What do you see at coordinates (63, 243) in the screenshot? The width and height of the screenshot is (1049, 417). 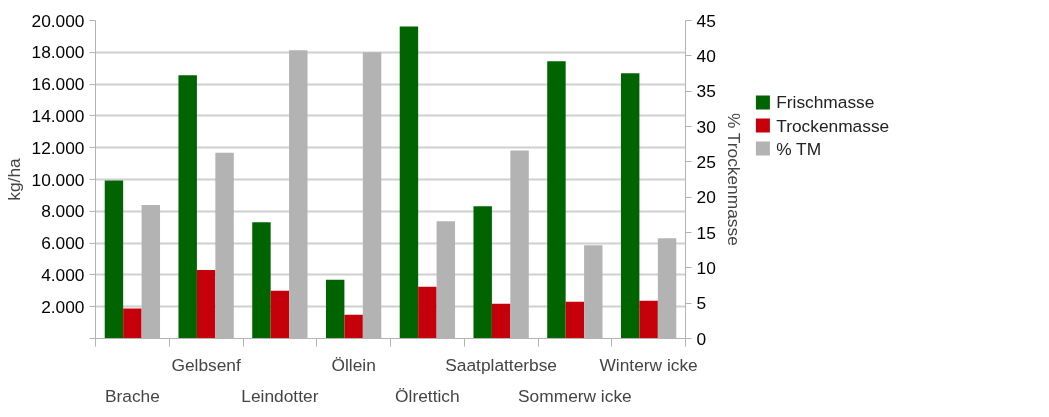 I see `y-tick-label: 6.000` at bounding box center [63, 243].